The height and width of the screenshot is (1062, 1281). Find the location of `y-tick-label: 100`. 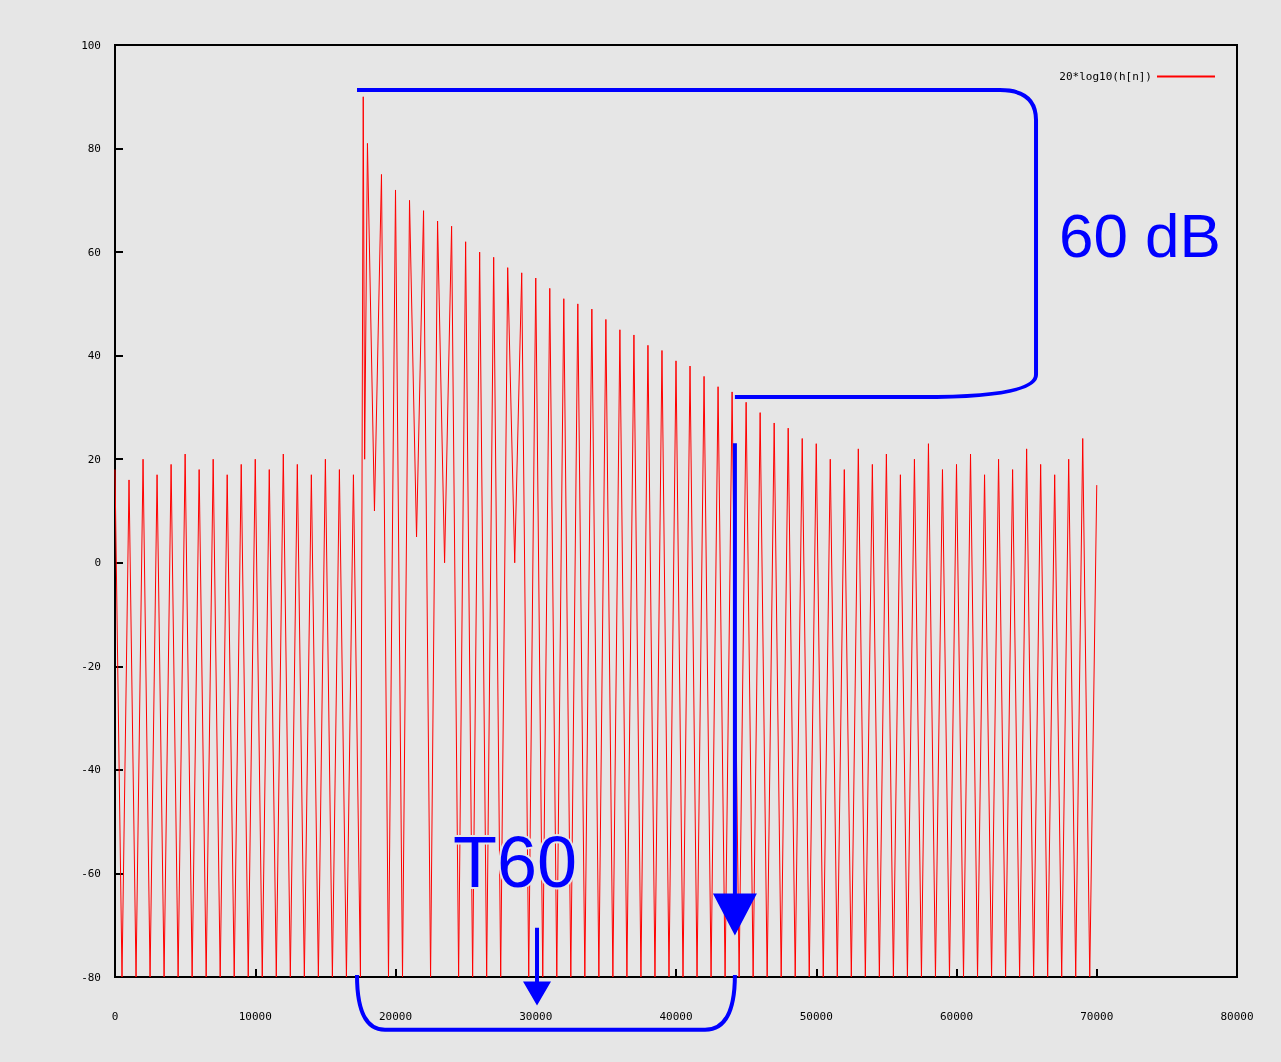

y-tick-label: 100 is located at coordinates (91, 45).